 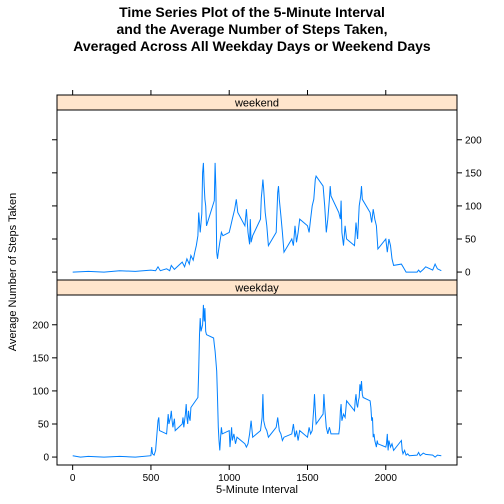 I want to click on y-axis-label: Average Number of Steps Taken, so click(x=13, y=272).